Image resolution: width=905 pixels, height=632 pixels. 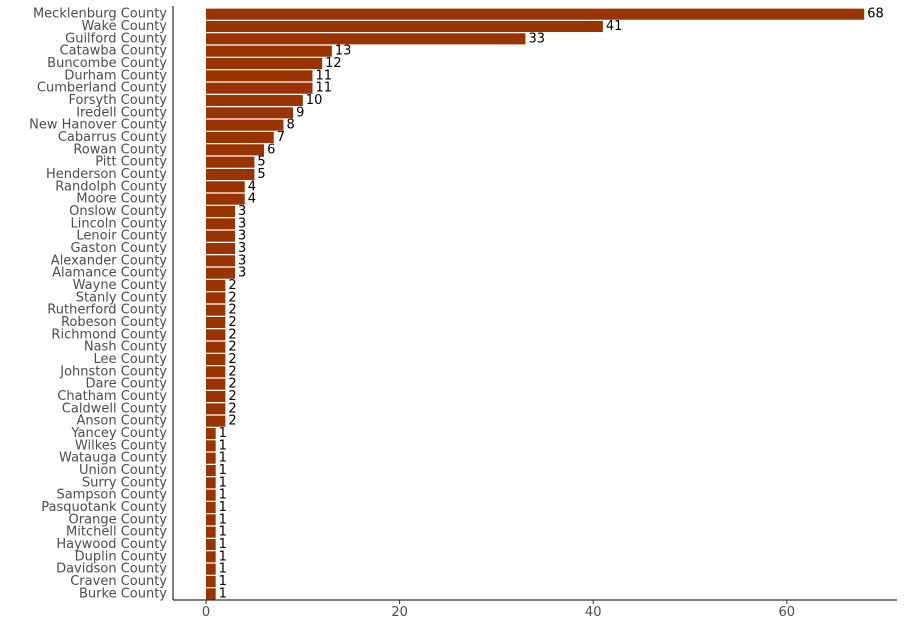 What do you see at coordinates (211, 532) in the screenshot?
I see `bar-mitchell-county` at bounding box center [211, 532].